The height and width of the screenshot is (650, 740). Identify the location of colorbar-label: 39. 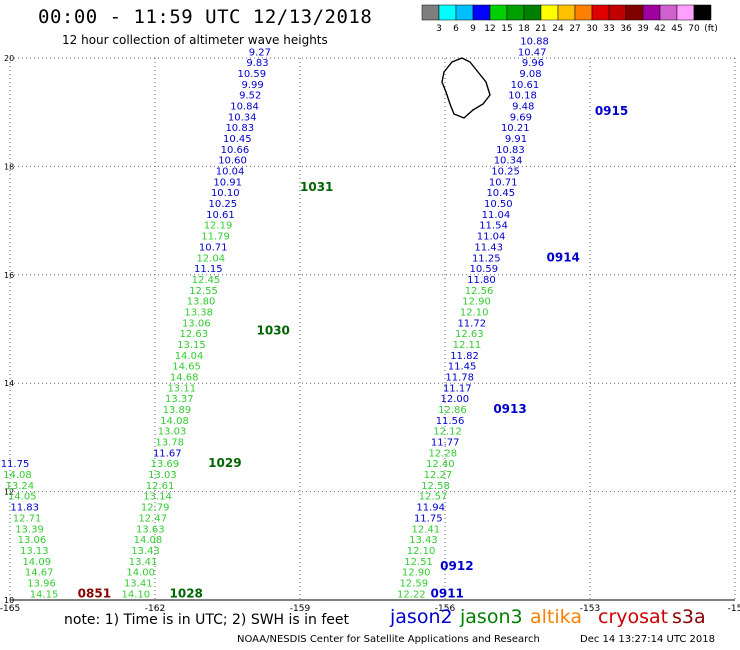
(643, 29).